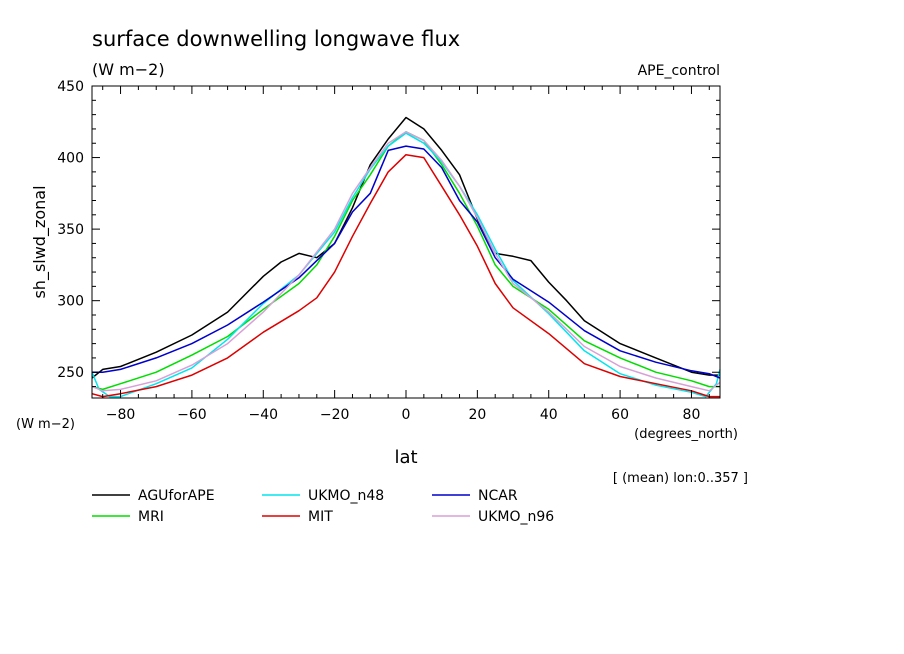 The height and width of the screenshot is (654, 904). Describe the element at coordinates (475, 496) in the screenshot. I see `legend-item-ncar: NCAR` at that location.